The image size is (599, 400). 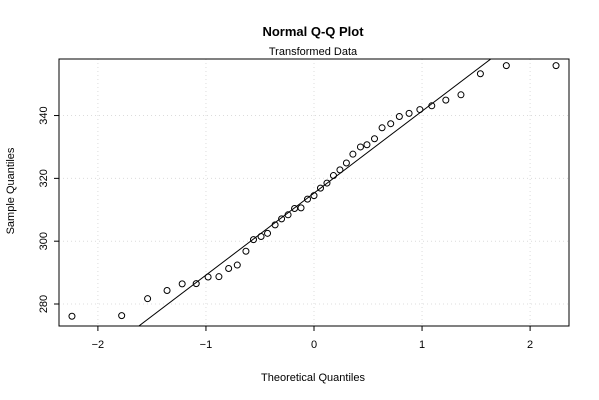 What do you see at coordinates (48, 209) in the screenshot?
I see `y-axis: 280 300 320 340` at bounding box center [48, 209].